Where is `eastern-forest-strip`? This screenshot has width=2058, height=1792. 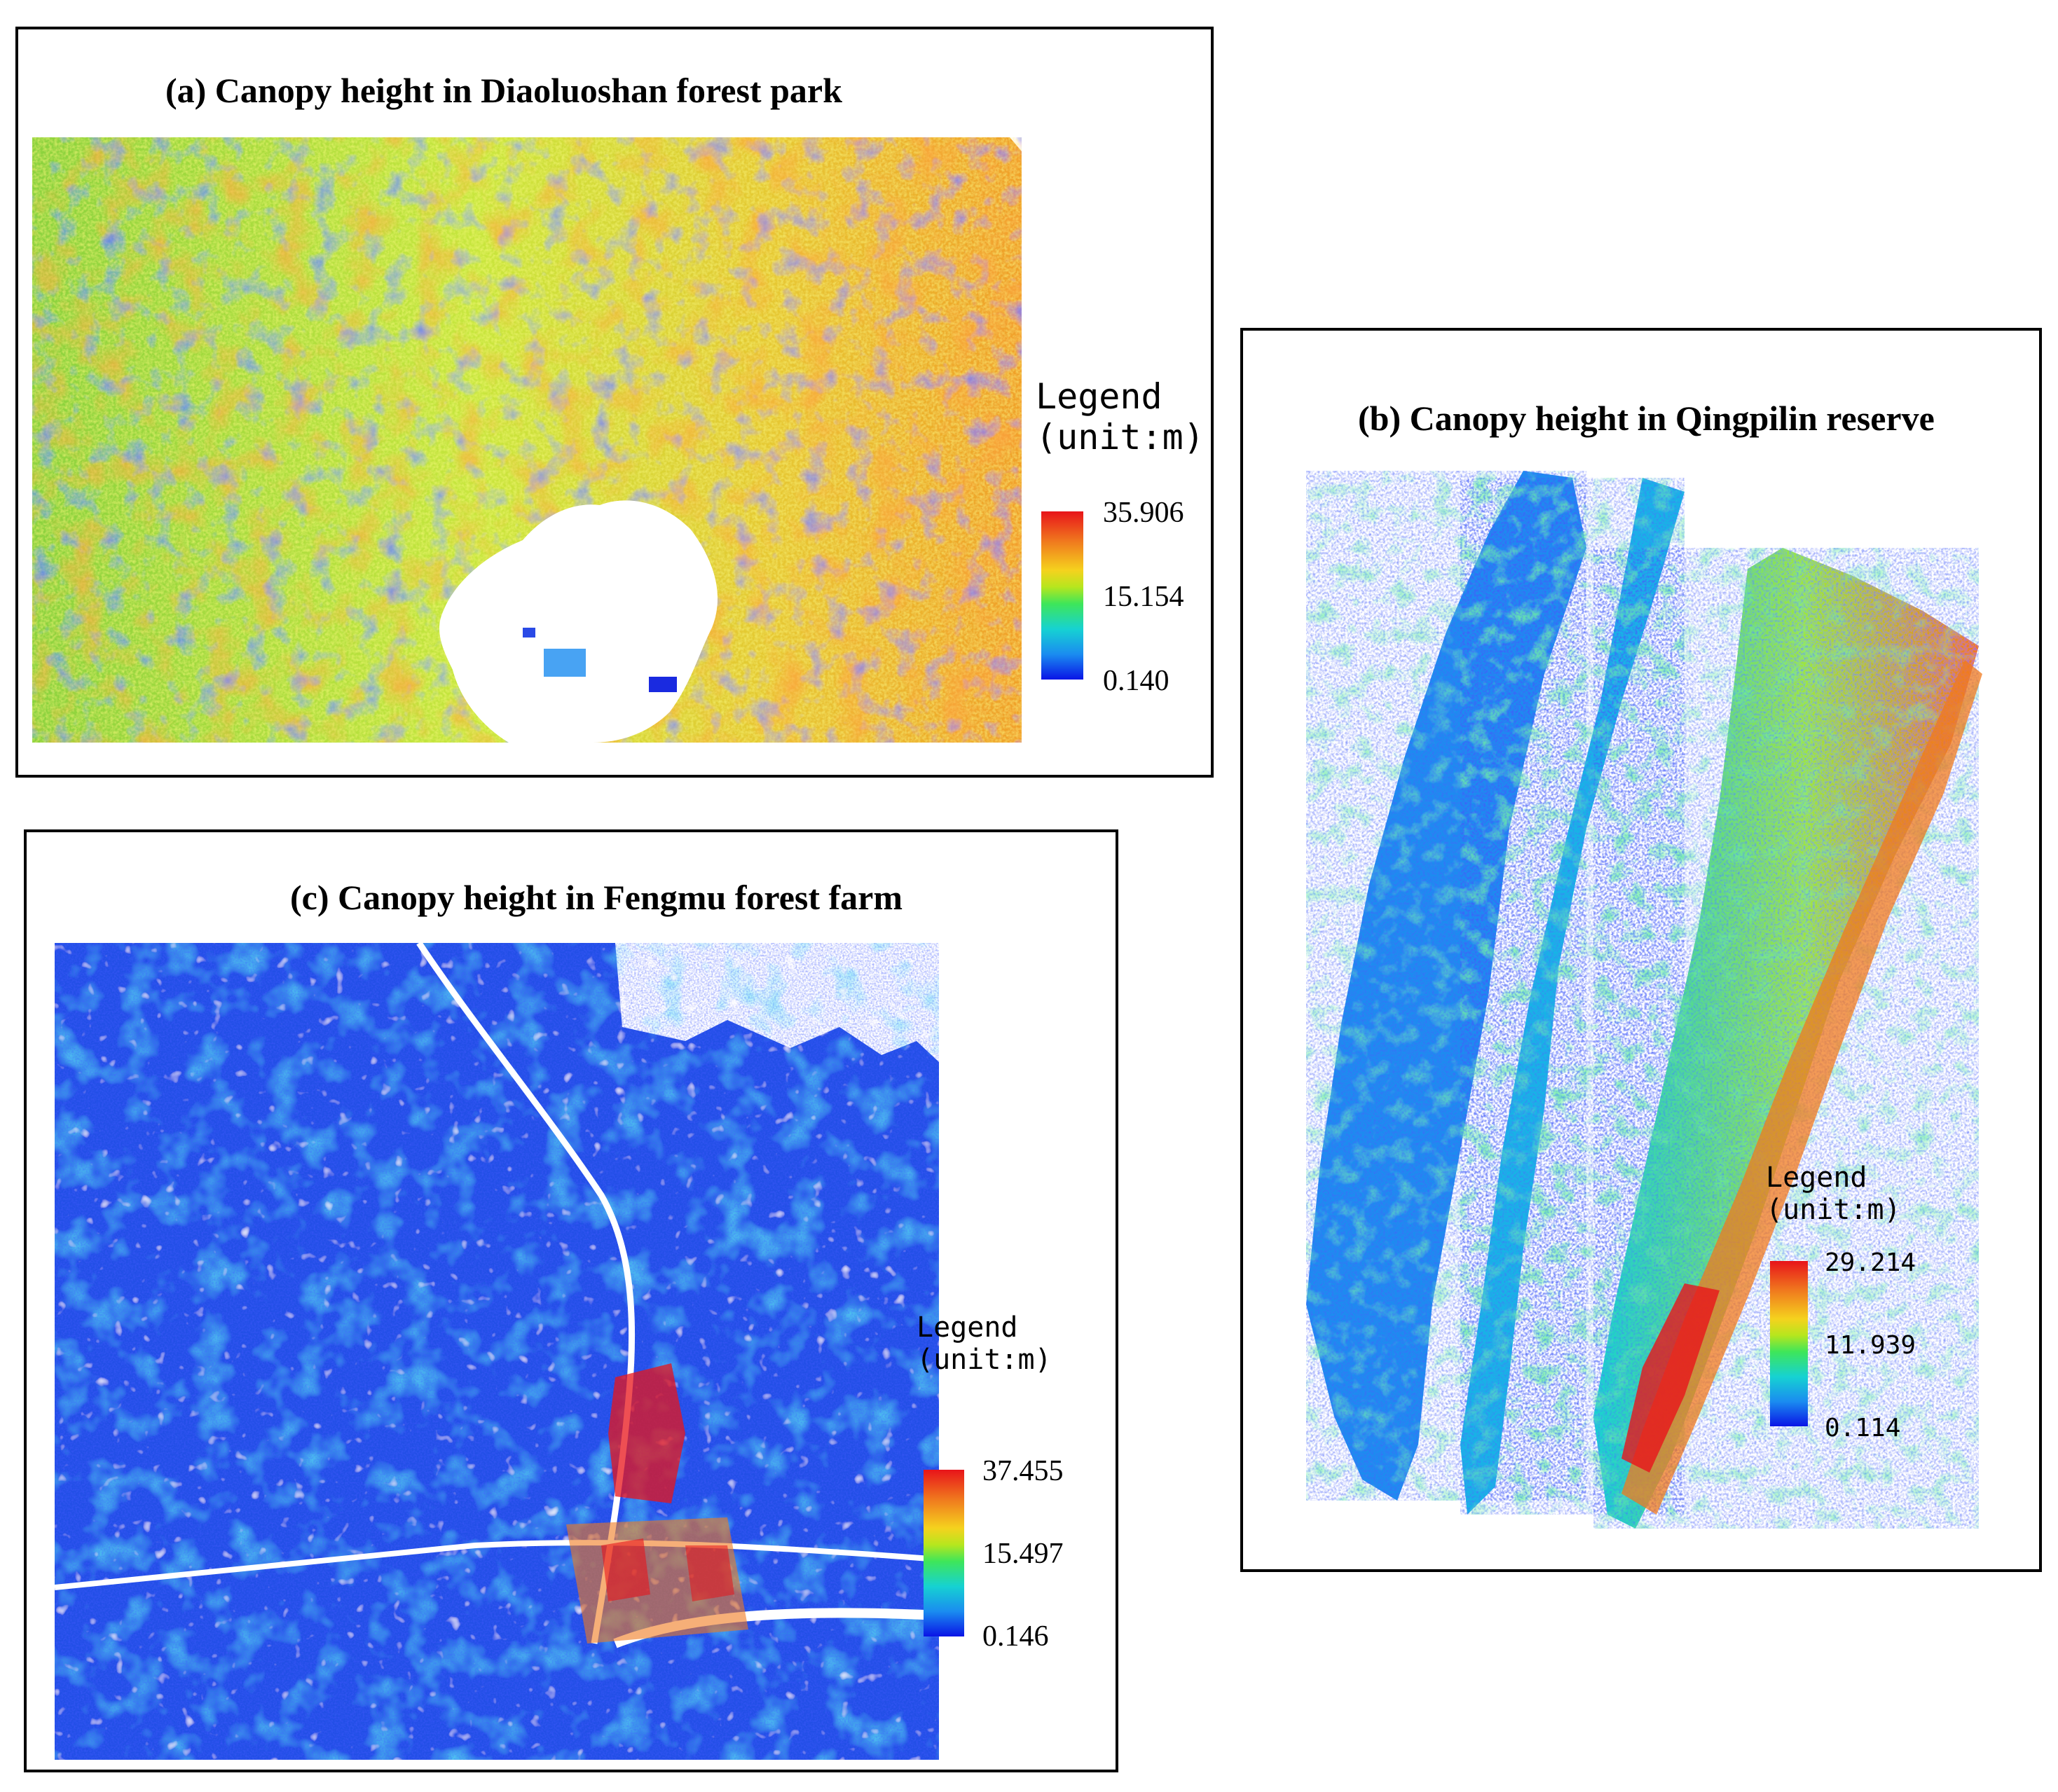
eastern-forest-strip is located at coordinates (1786, 1038).